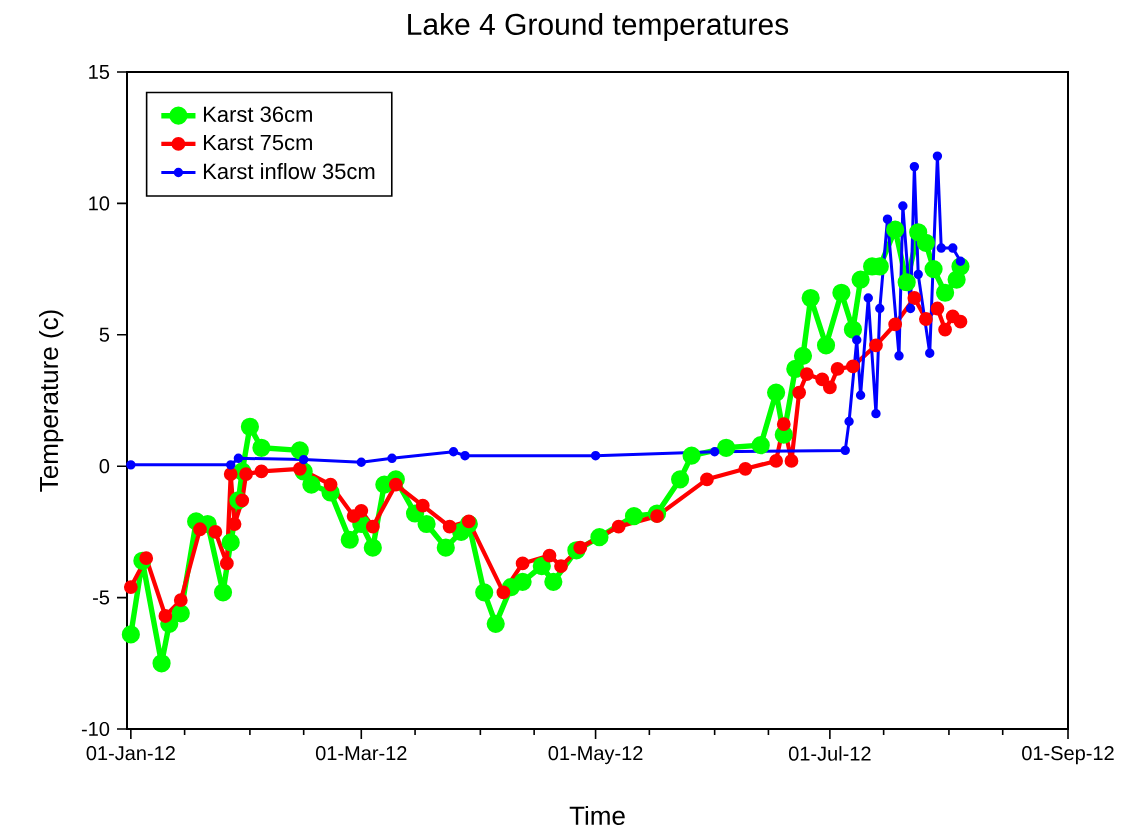  What do you see at coordinates (130, 753) in the screenshot?
I see `x-tick-label: 01-Jan-12` at bounding box center [130, 753].